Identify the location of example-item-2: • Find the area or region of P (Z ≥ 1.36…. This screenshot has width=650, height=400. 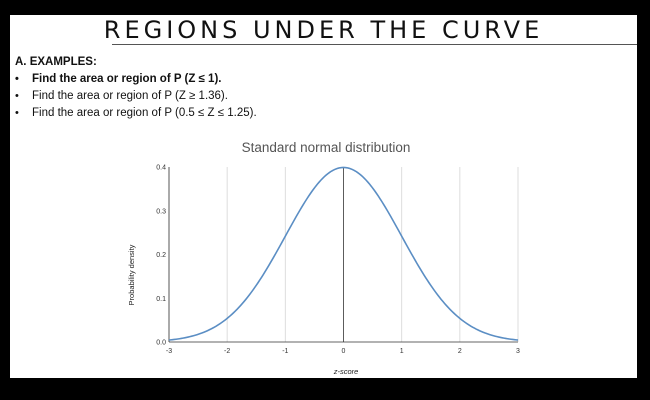
(136, 96).